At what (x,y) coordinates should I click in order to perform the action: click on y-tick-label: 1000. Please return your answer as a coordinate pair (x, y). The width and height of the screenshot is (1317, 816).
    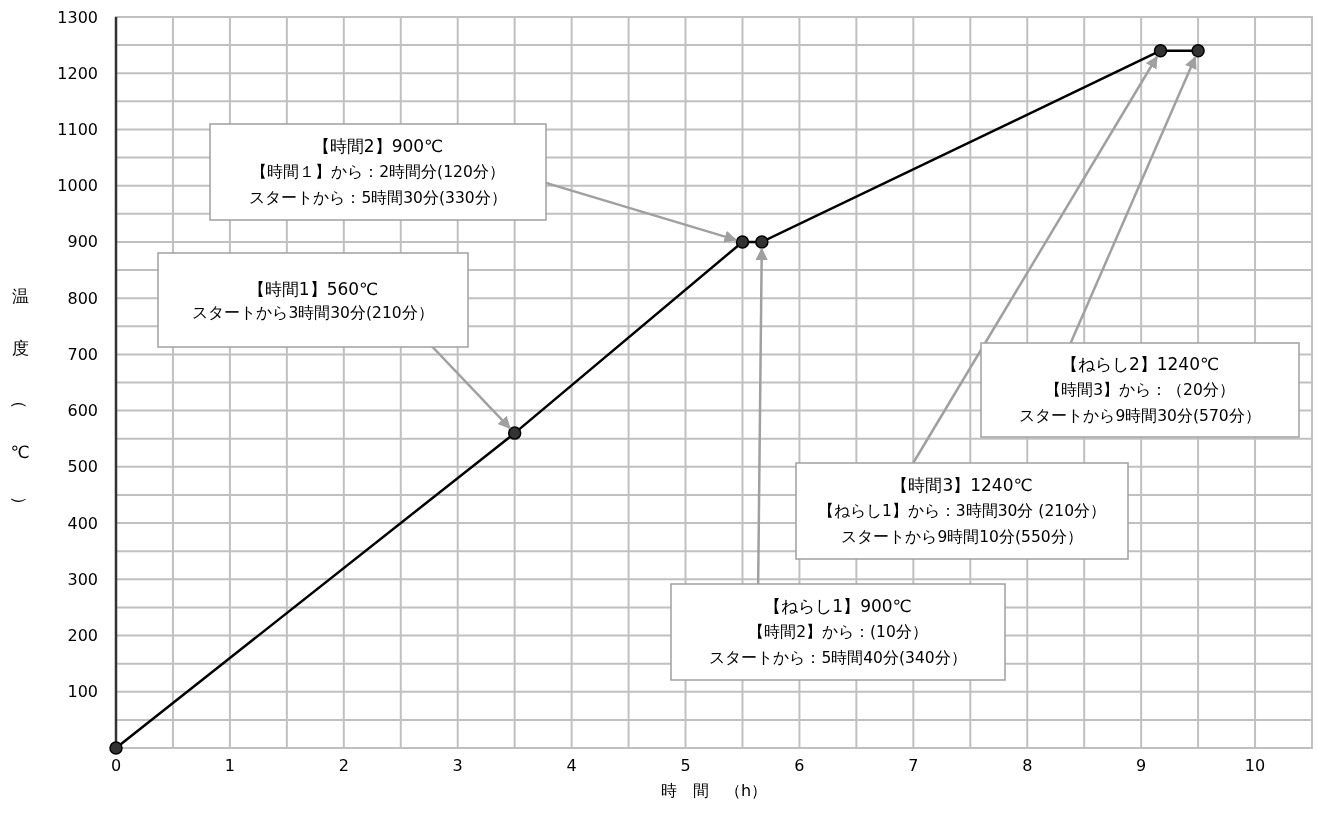
    Looking at the image, I should click on (77, 186).